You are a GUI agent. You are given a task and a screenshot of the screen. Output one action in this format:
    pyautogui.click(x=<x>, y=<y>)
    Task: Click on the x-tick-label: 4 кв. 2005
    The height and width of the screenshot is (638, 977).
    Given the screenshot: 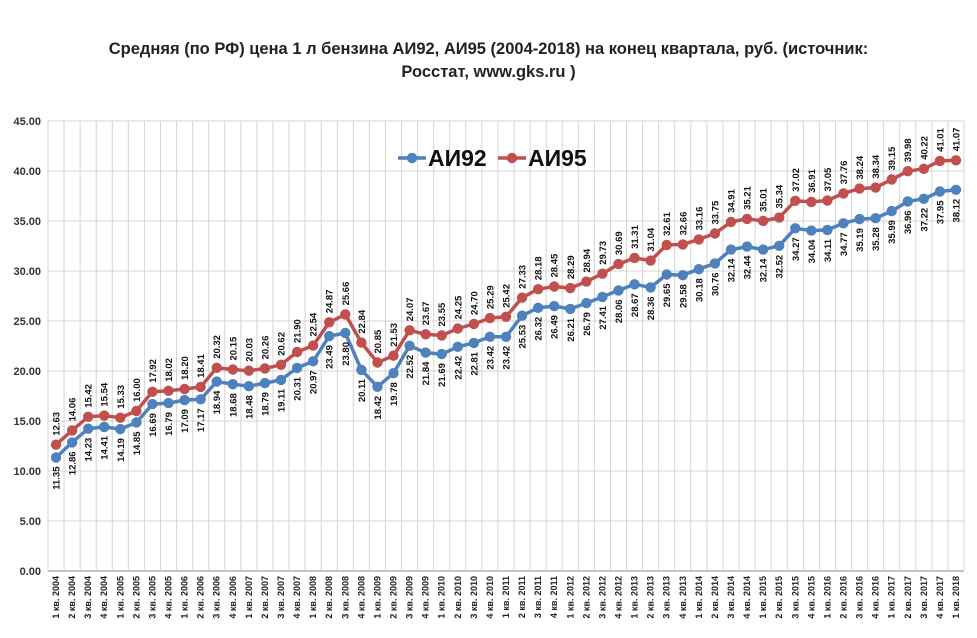 What is the action you would take?
    pyautogui.click(x=169, y=597)
    